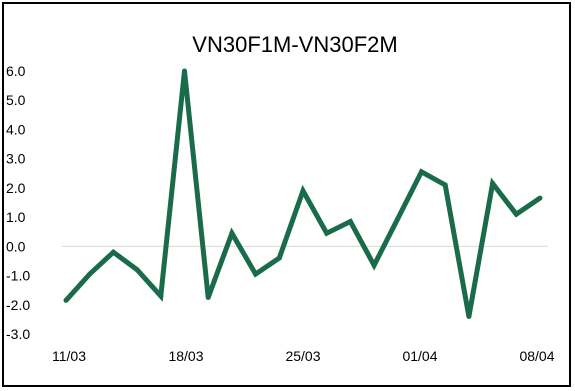  What do you see at coordinates (18, 202) in the screenshot?
I see `y-axis-ticks: 6.0 5.0 4.0 3.0 2.0 1.0 0.0 -1.0 -2.0 -3.0` at bounding box center [18, 202].